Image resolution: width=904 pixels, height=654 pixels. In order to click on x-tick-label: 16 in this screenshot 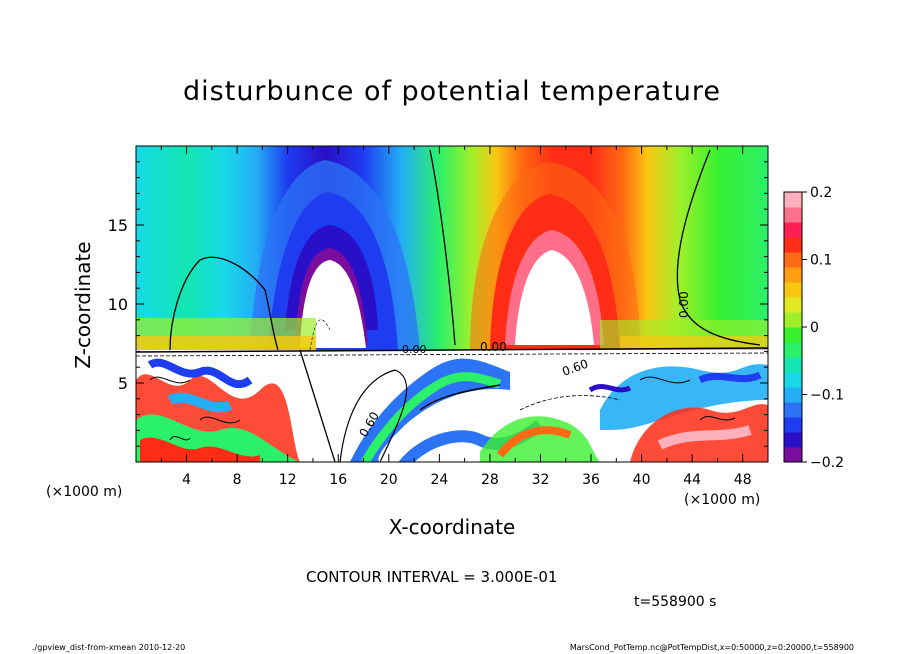, I will do `click(338, 480)`.